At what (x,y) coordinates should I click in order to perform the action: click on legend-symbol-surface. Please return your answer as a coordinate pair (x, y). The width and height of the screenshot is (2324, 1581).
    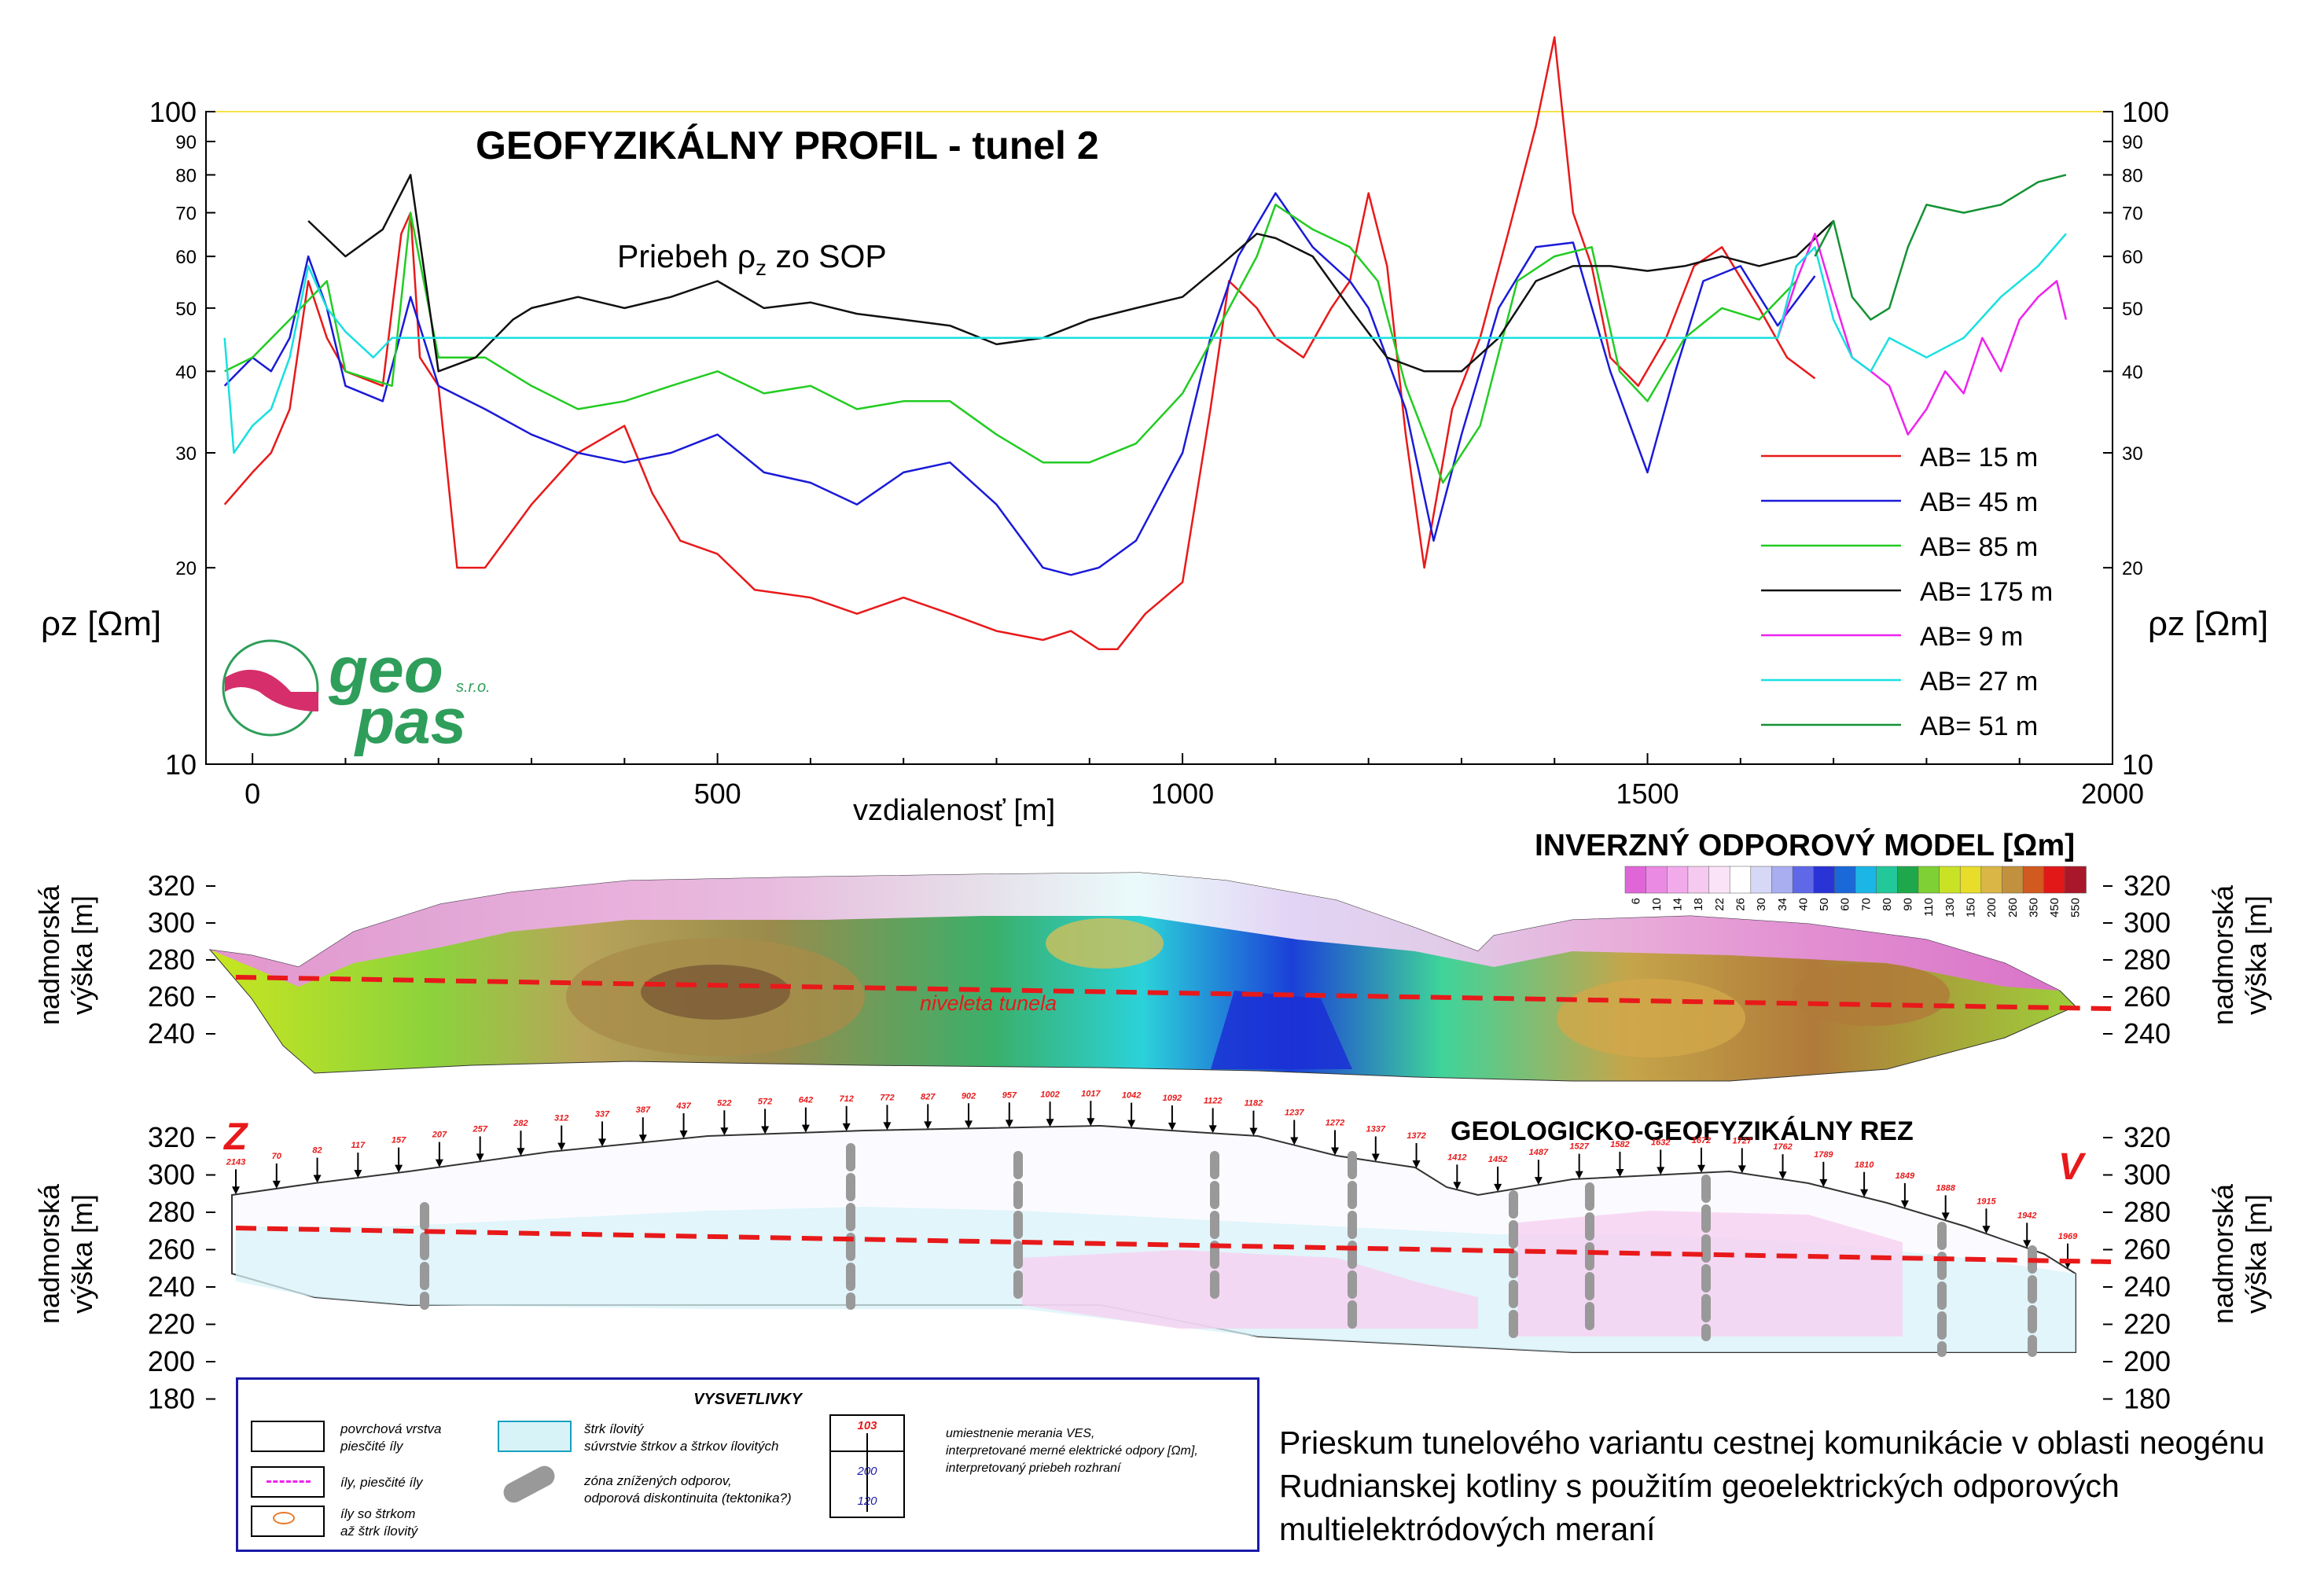
    Looking at the image, I should click on (288, 1436).